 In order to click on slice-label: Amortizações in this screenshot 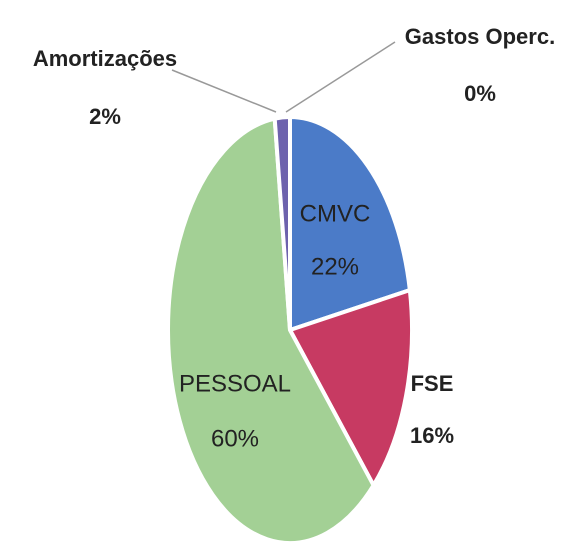, I will do `click(105, 58)`.